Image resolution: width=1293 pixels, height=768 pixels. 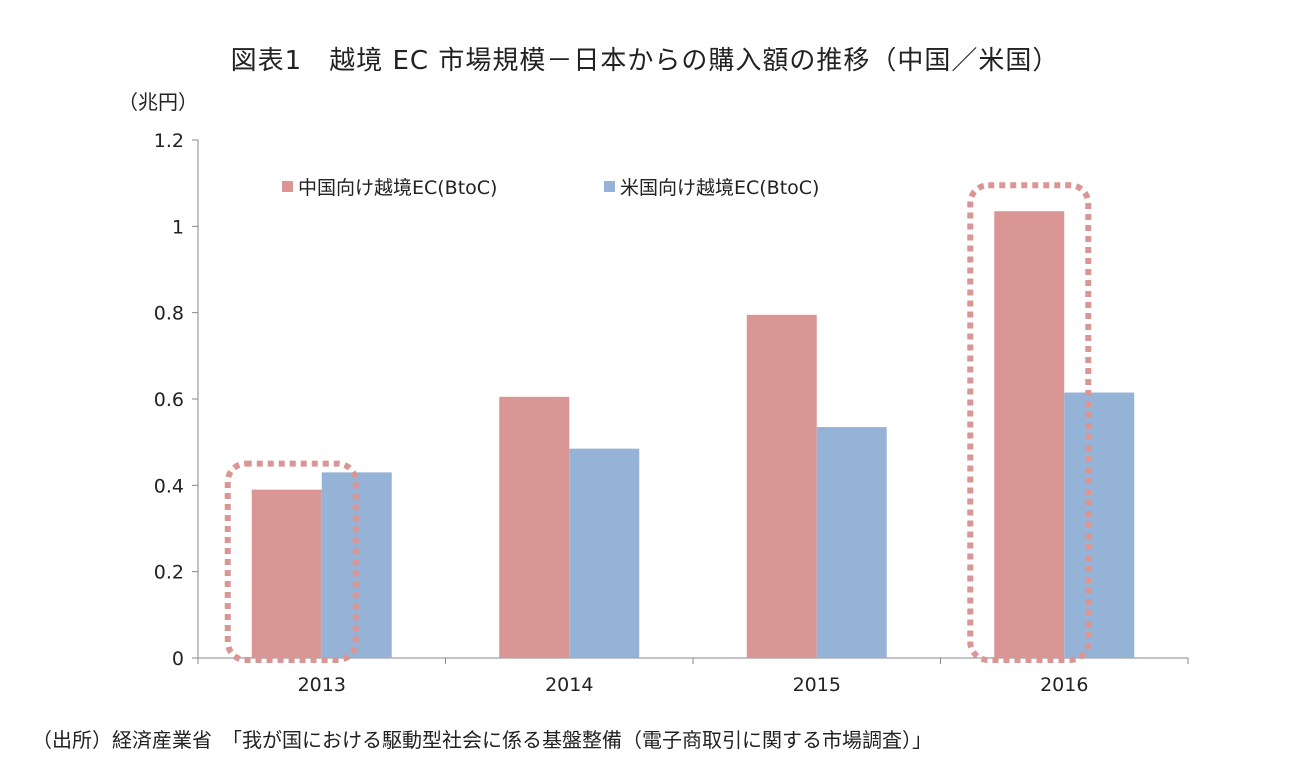 I want to click on x-tick-label: 2015, so click(x=817, y=685).